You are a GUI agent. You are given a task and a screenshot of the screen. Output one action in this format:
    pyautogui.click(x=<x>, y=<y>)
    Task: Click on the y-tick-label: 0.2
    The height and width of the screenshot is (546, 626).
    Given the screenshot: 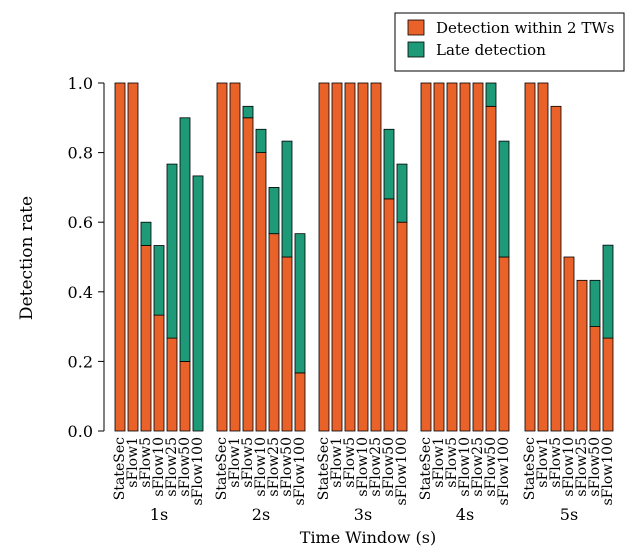 What is the action you would take?
    pyautogui.click(x=80, y=361)
    